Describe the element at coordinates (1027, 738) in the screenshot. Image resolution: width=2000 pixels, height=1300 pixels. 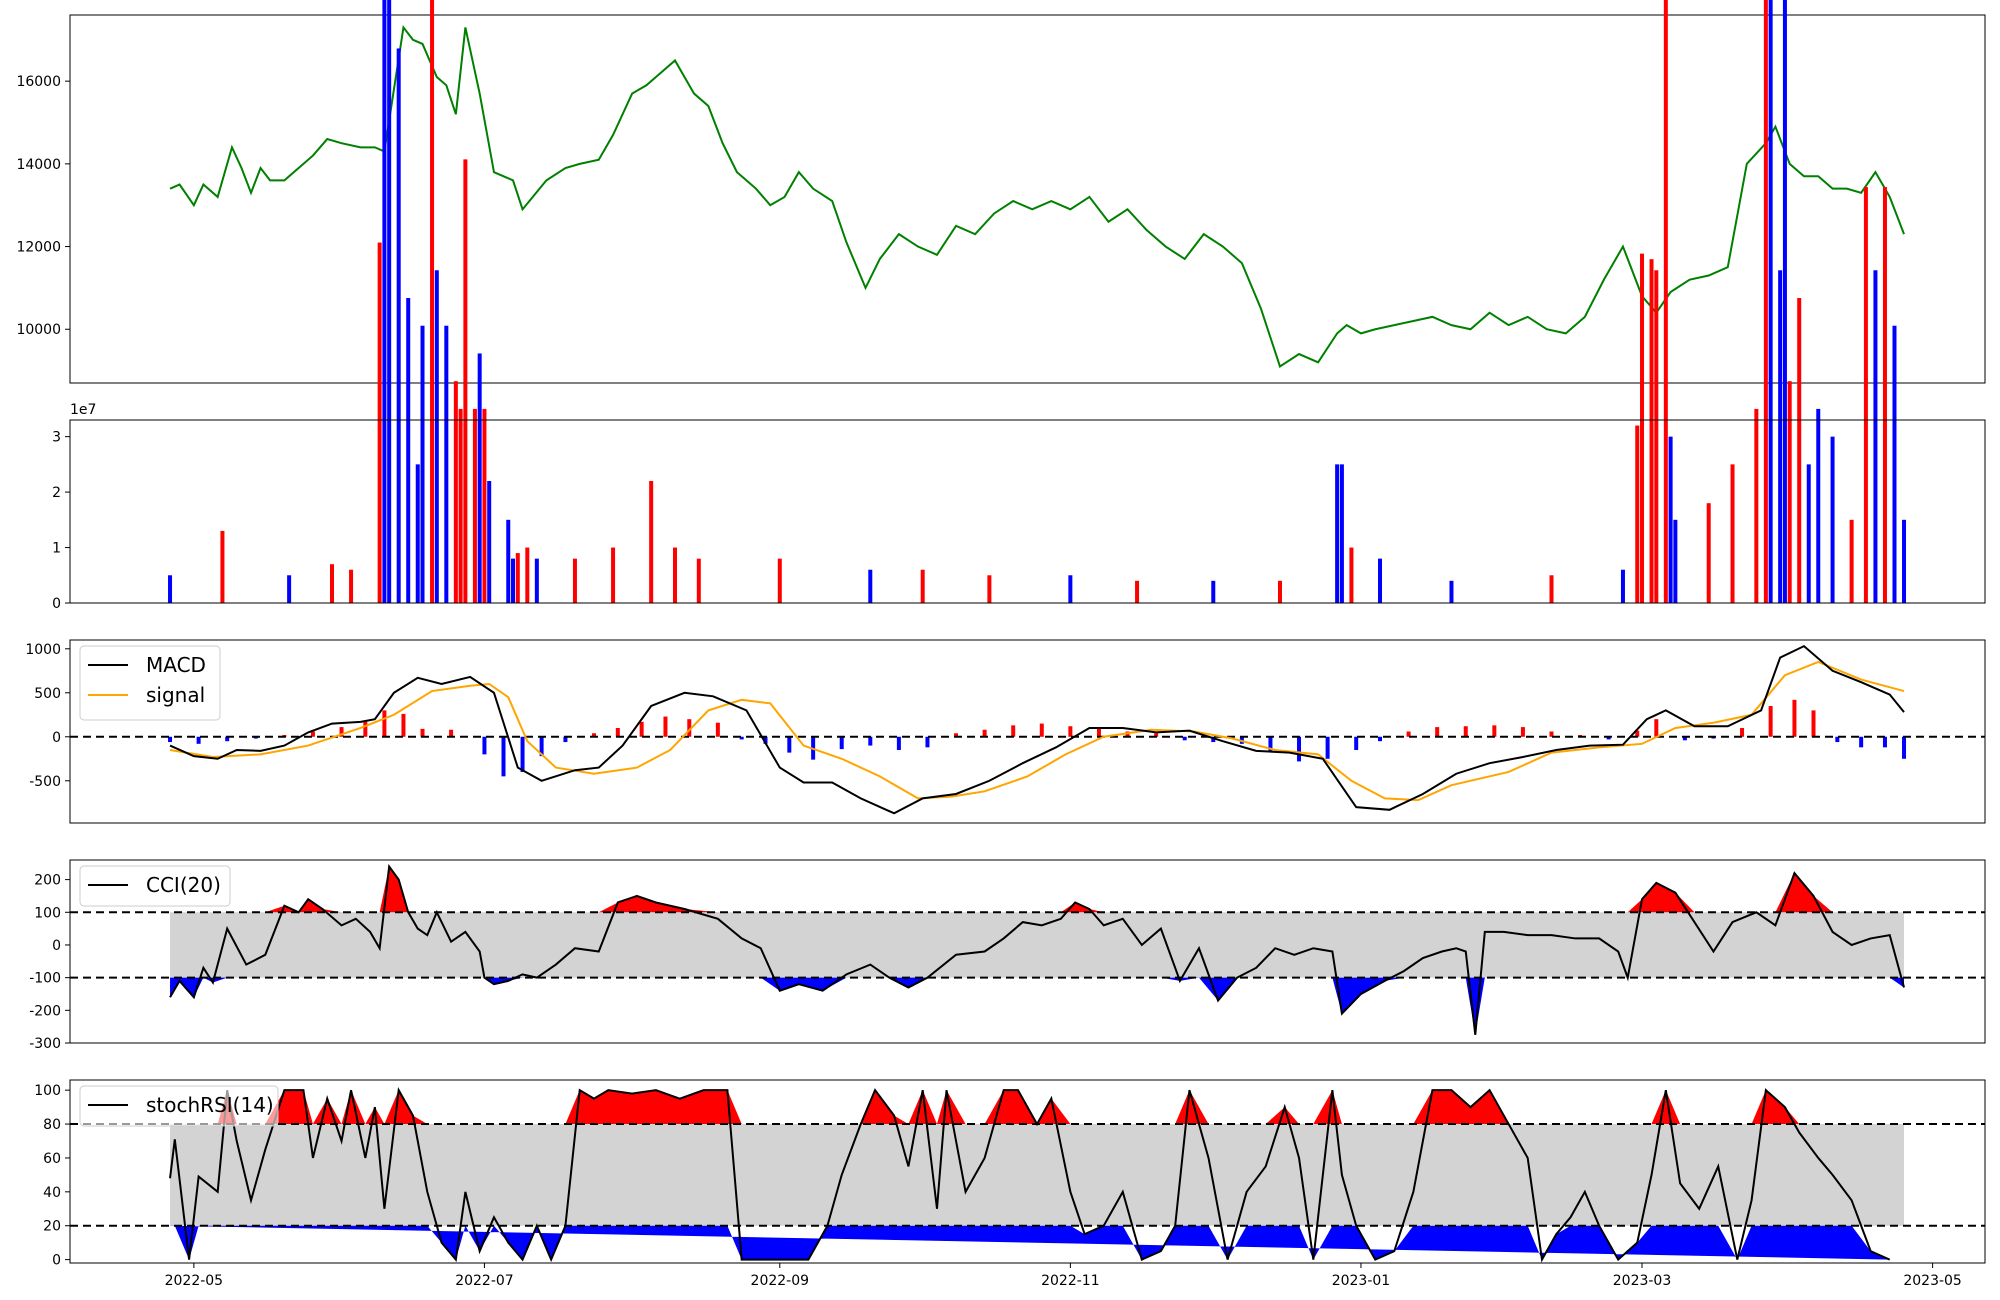
I see `macd-histogram` at that location.